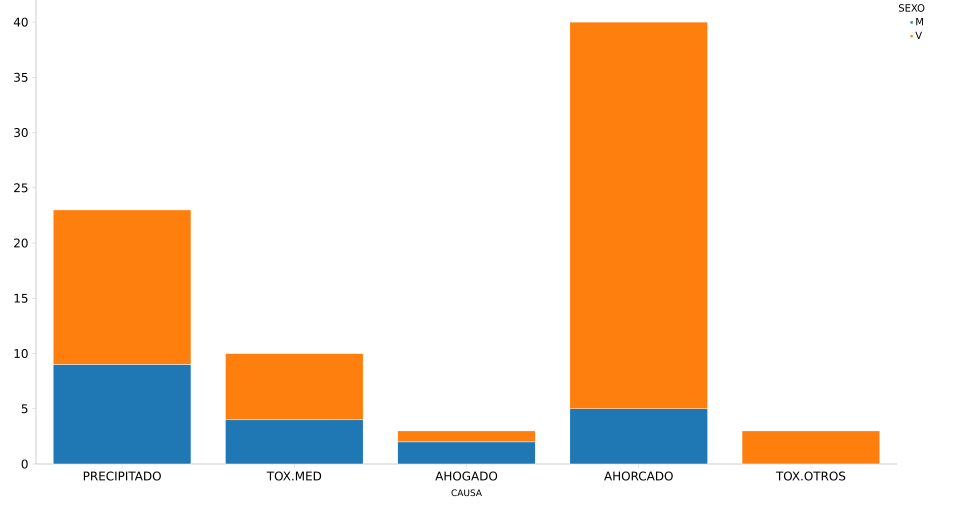  I want to click on y-tick-label: 30, so click(21, 133).